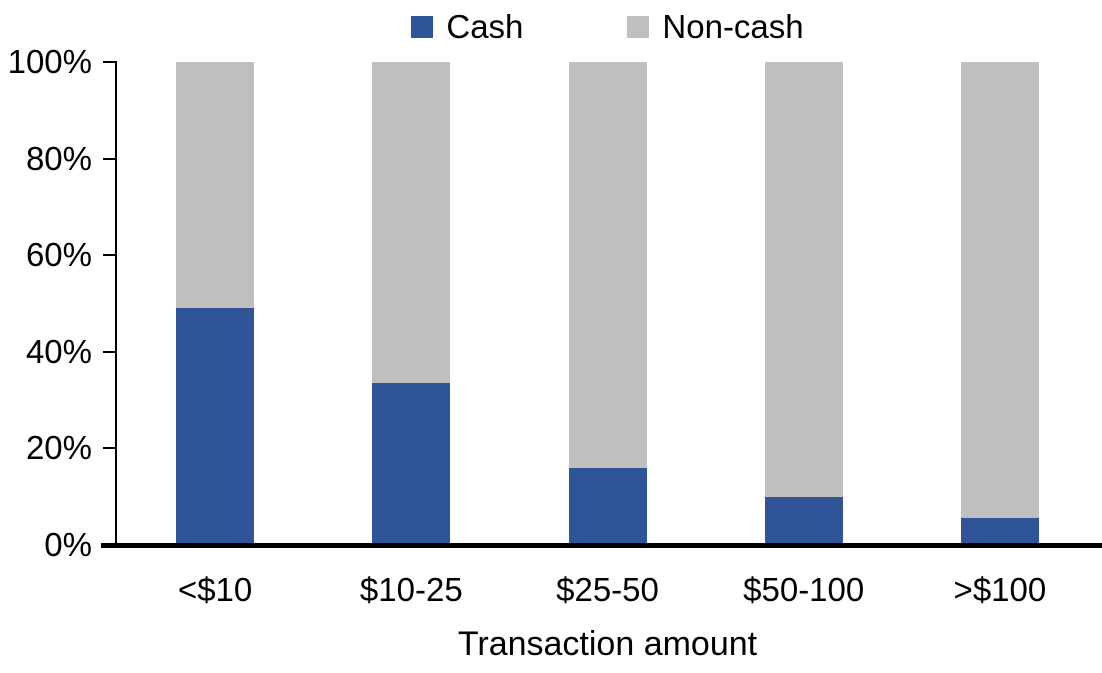 This screenshot has height=673, width=1102. I want to click on x-axis-category-label: $50-100, so click(804, 589).